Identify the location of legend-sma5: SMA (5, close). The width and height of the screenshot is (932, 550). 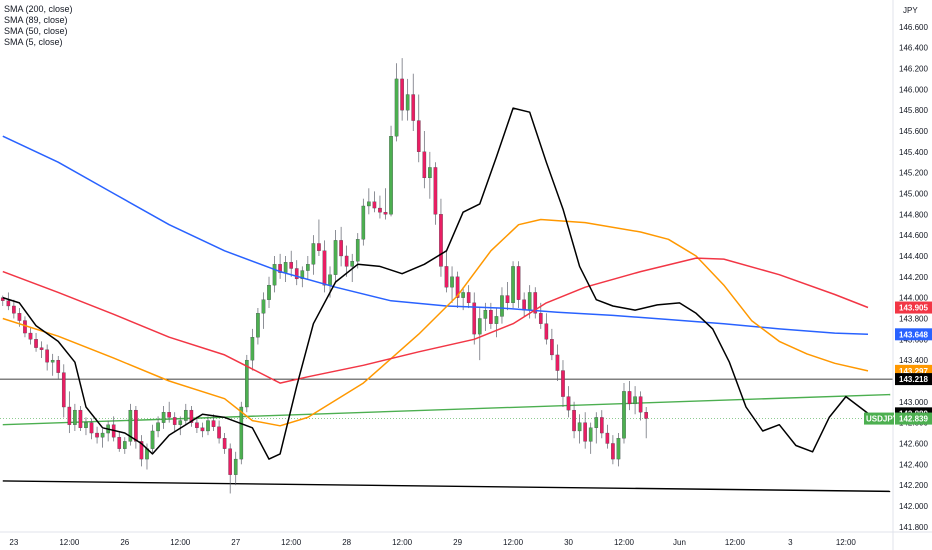
(33, 42).